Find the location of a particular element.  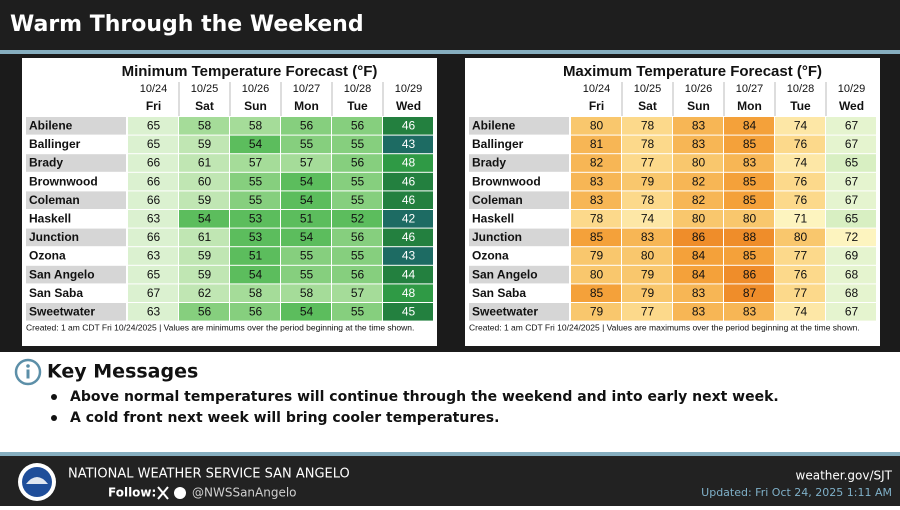

day-header: Sun is located at coordinates (698, 106).